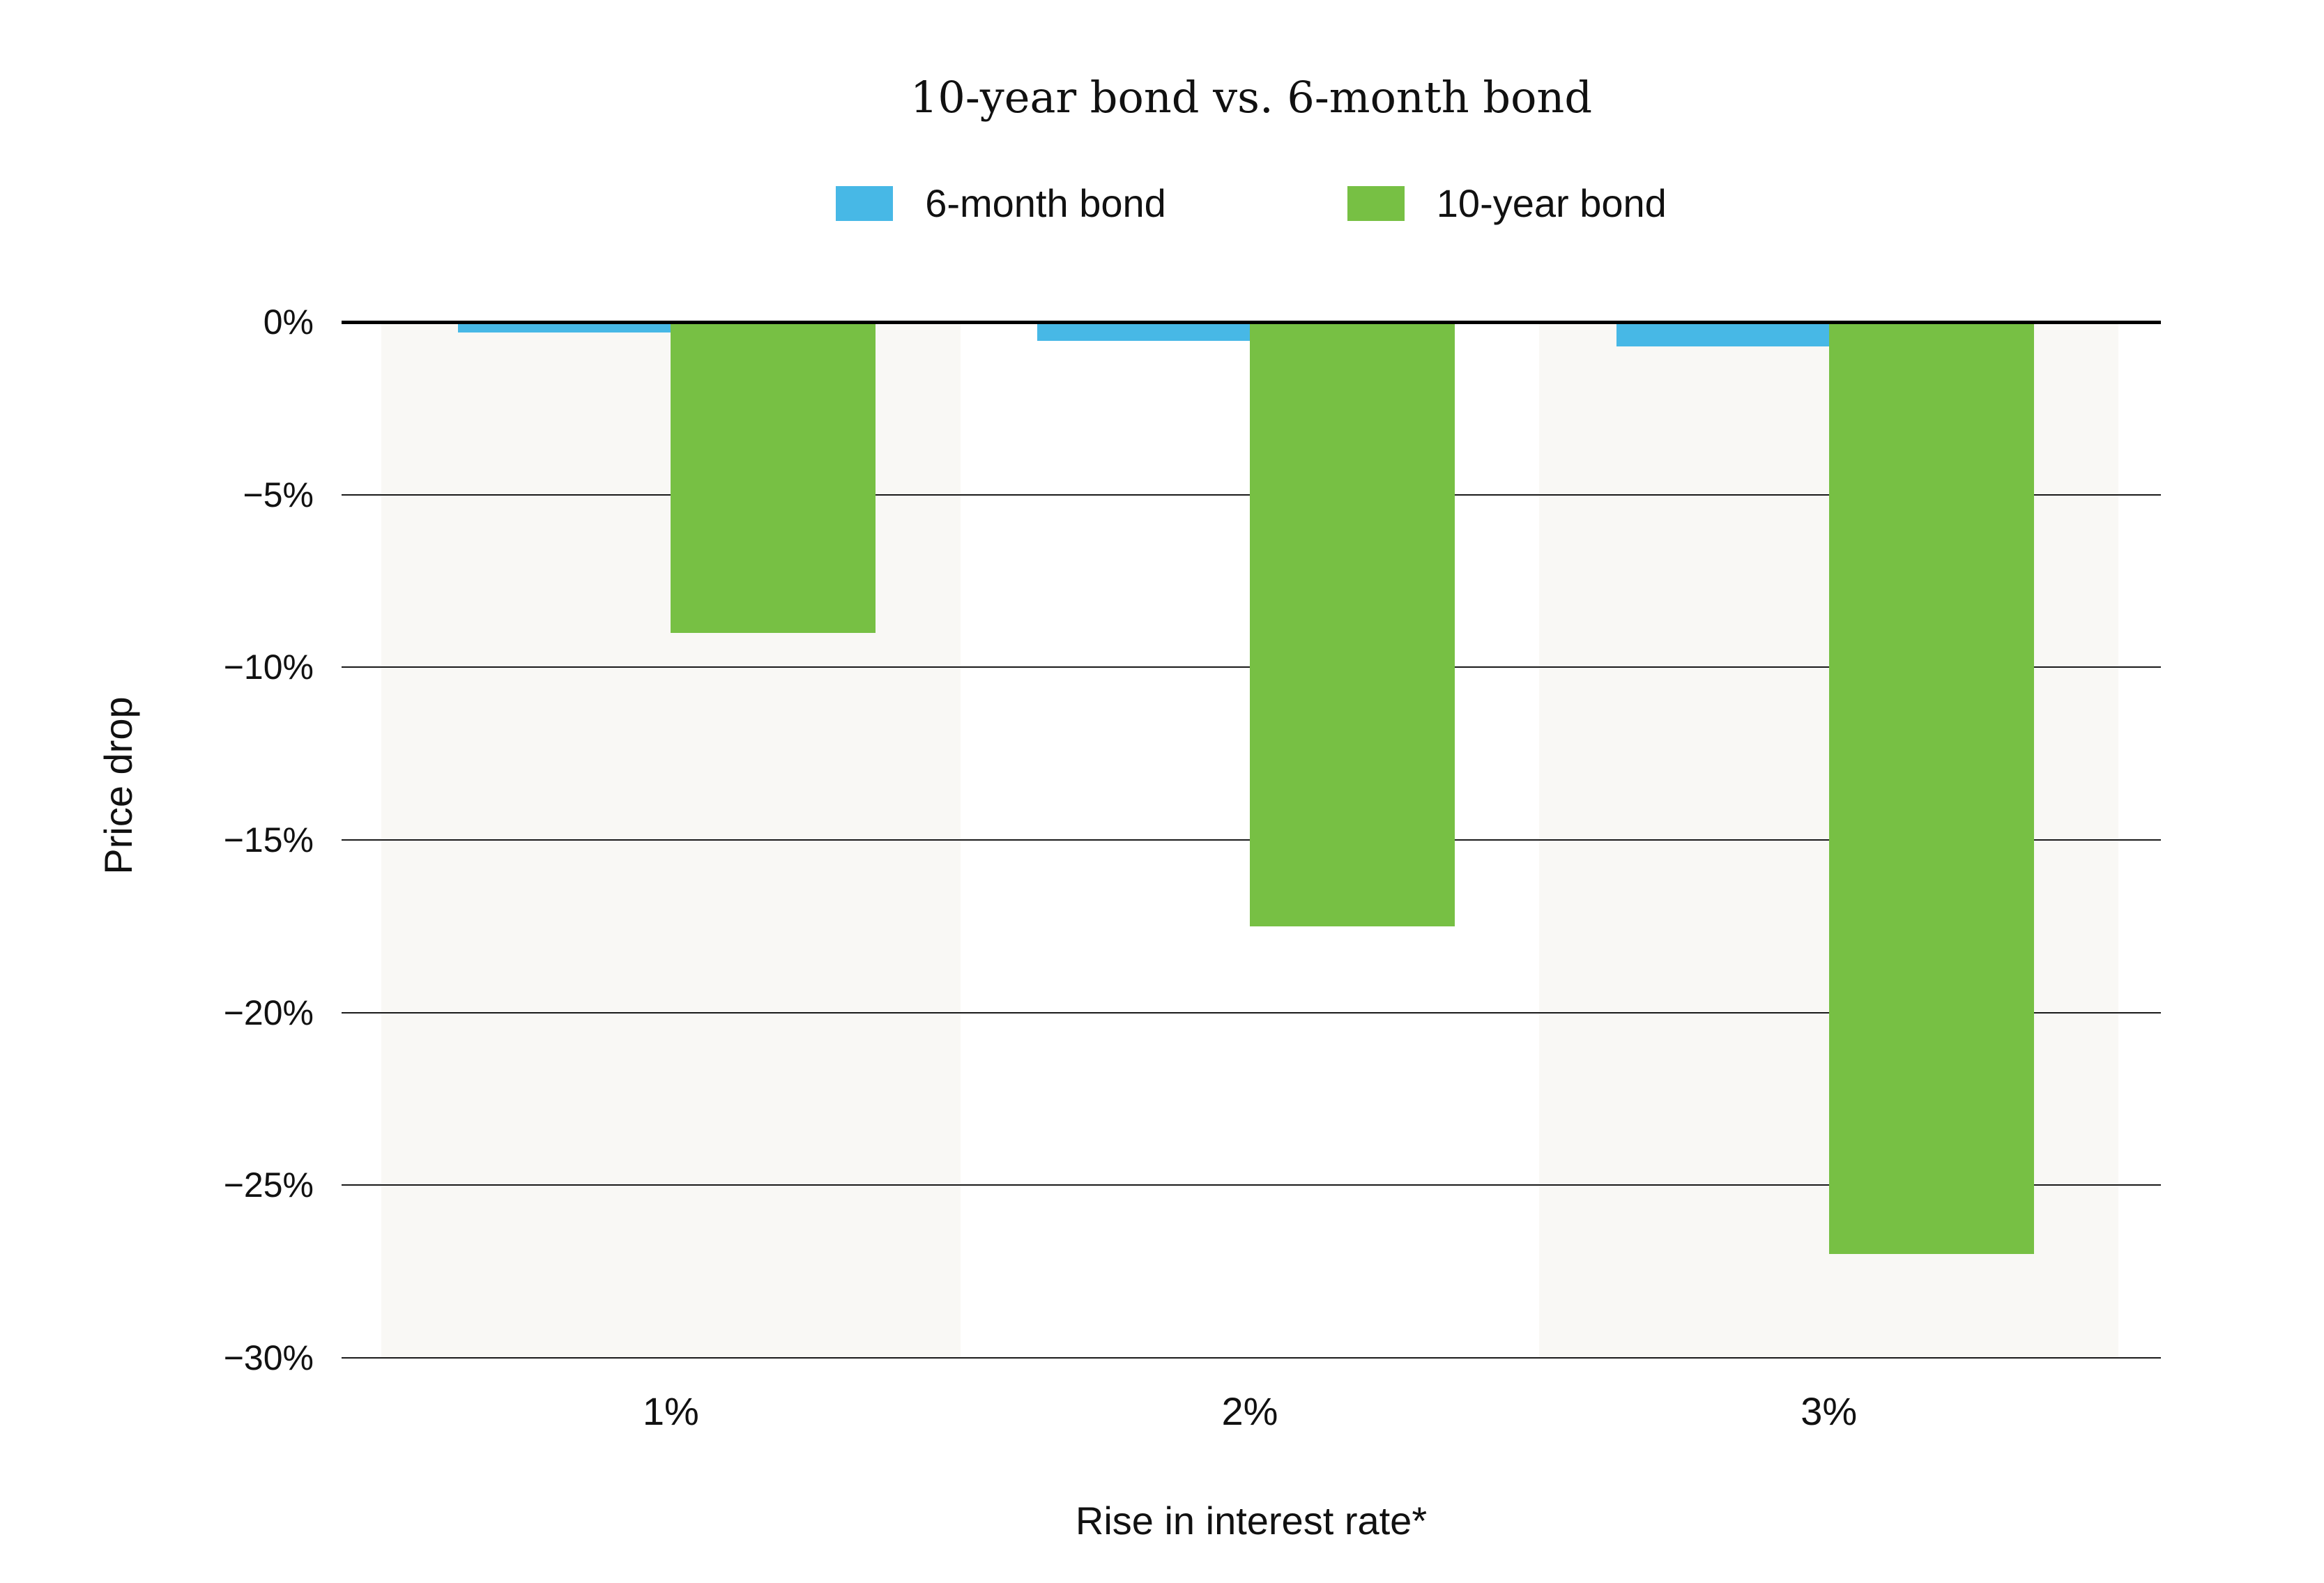 This screenshot has height=1583, width=2324. I want to click on legend-item: 10-year bond, so click(1507, 203).